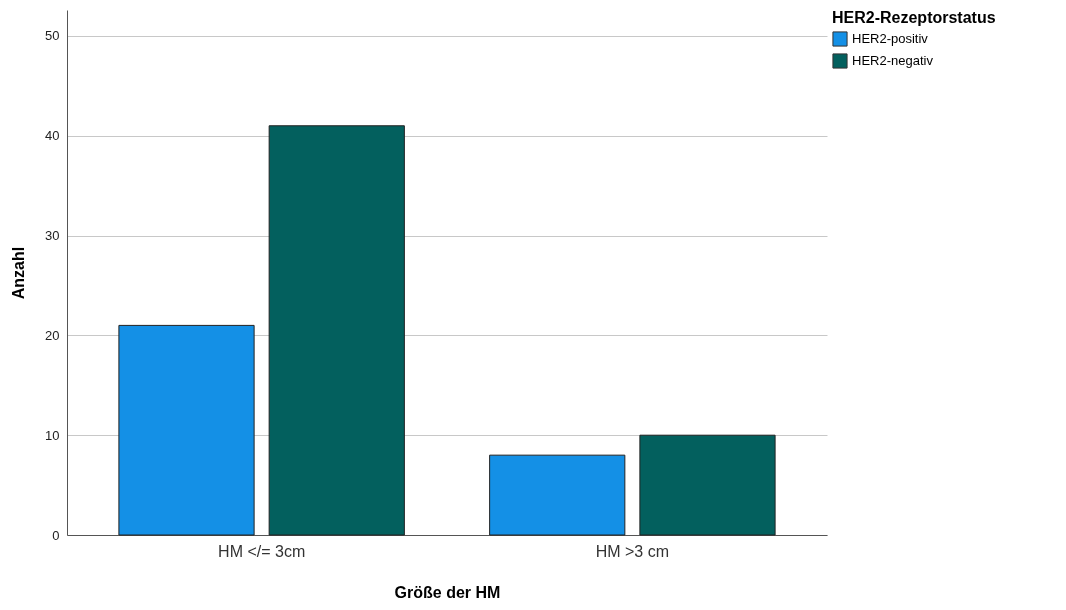 The height and width of the screenshot is (610, 1066). What do you see at coordinates (447, 592) in the screenshot?
I see `x-axis-title: Größe der HM` at bounding box center [447, 592].